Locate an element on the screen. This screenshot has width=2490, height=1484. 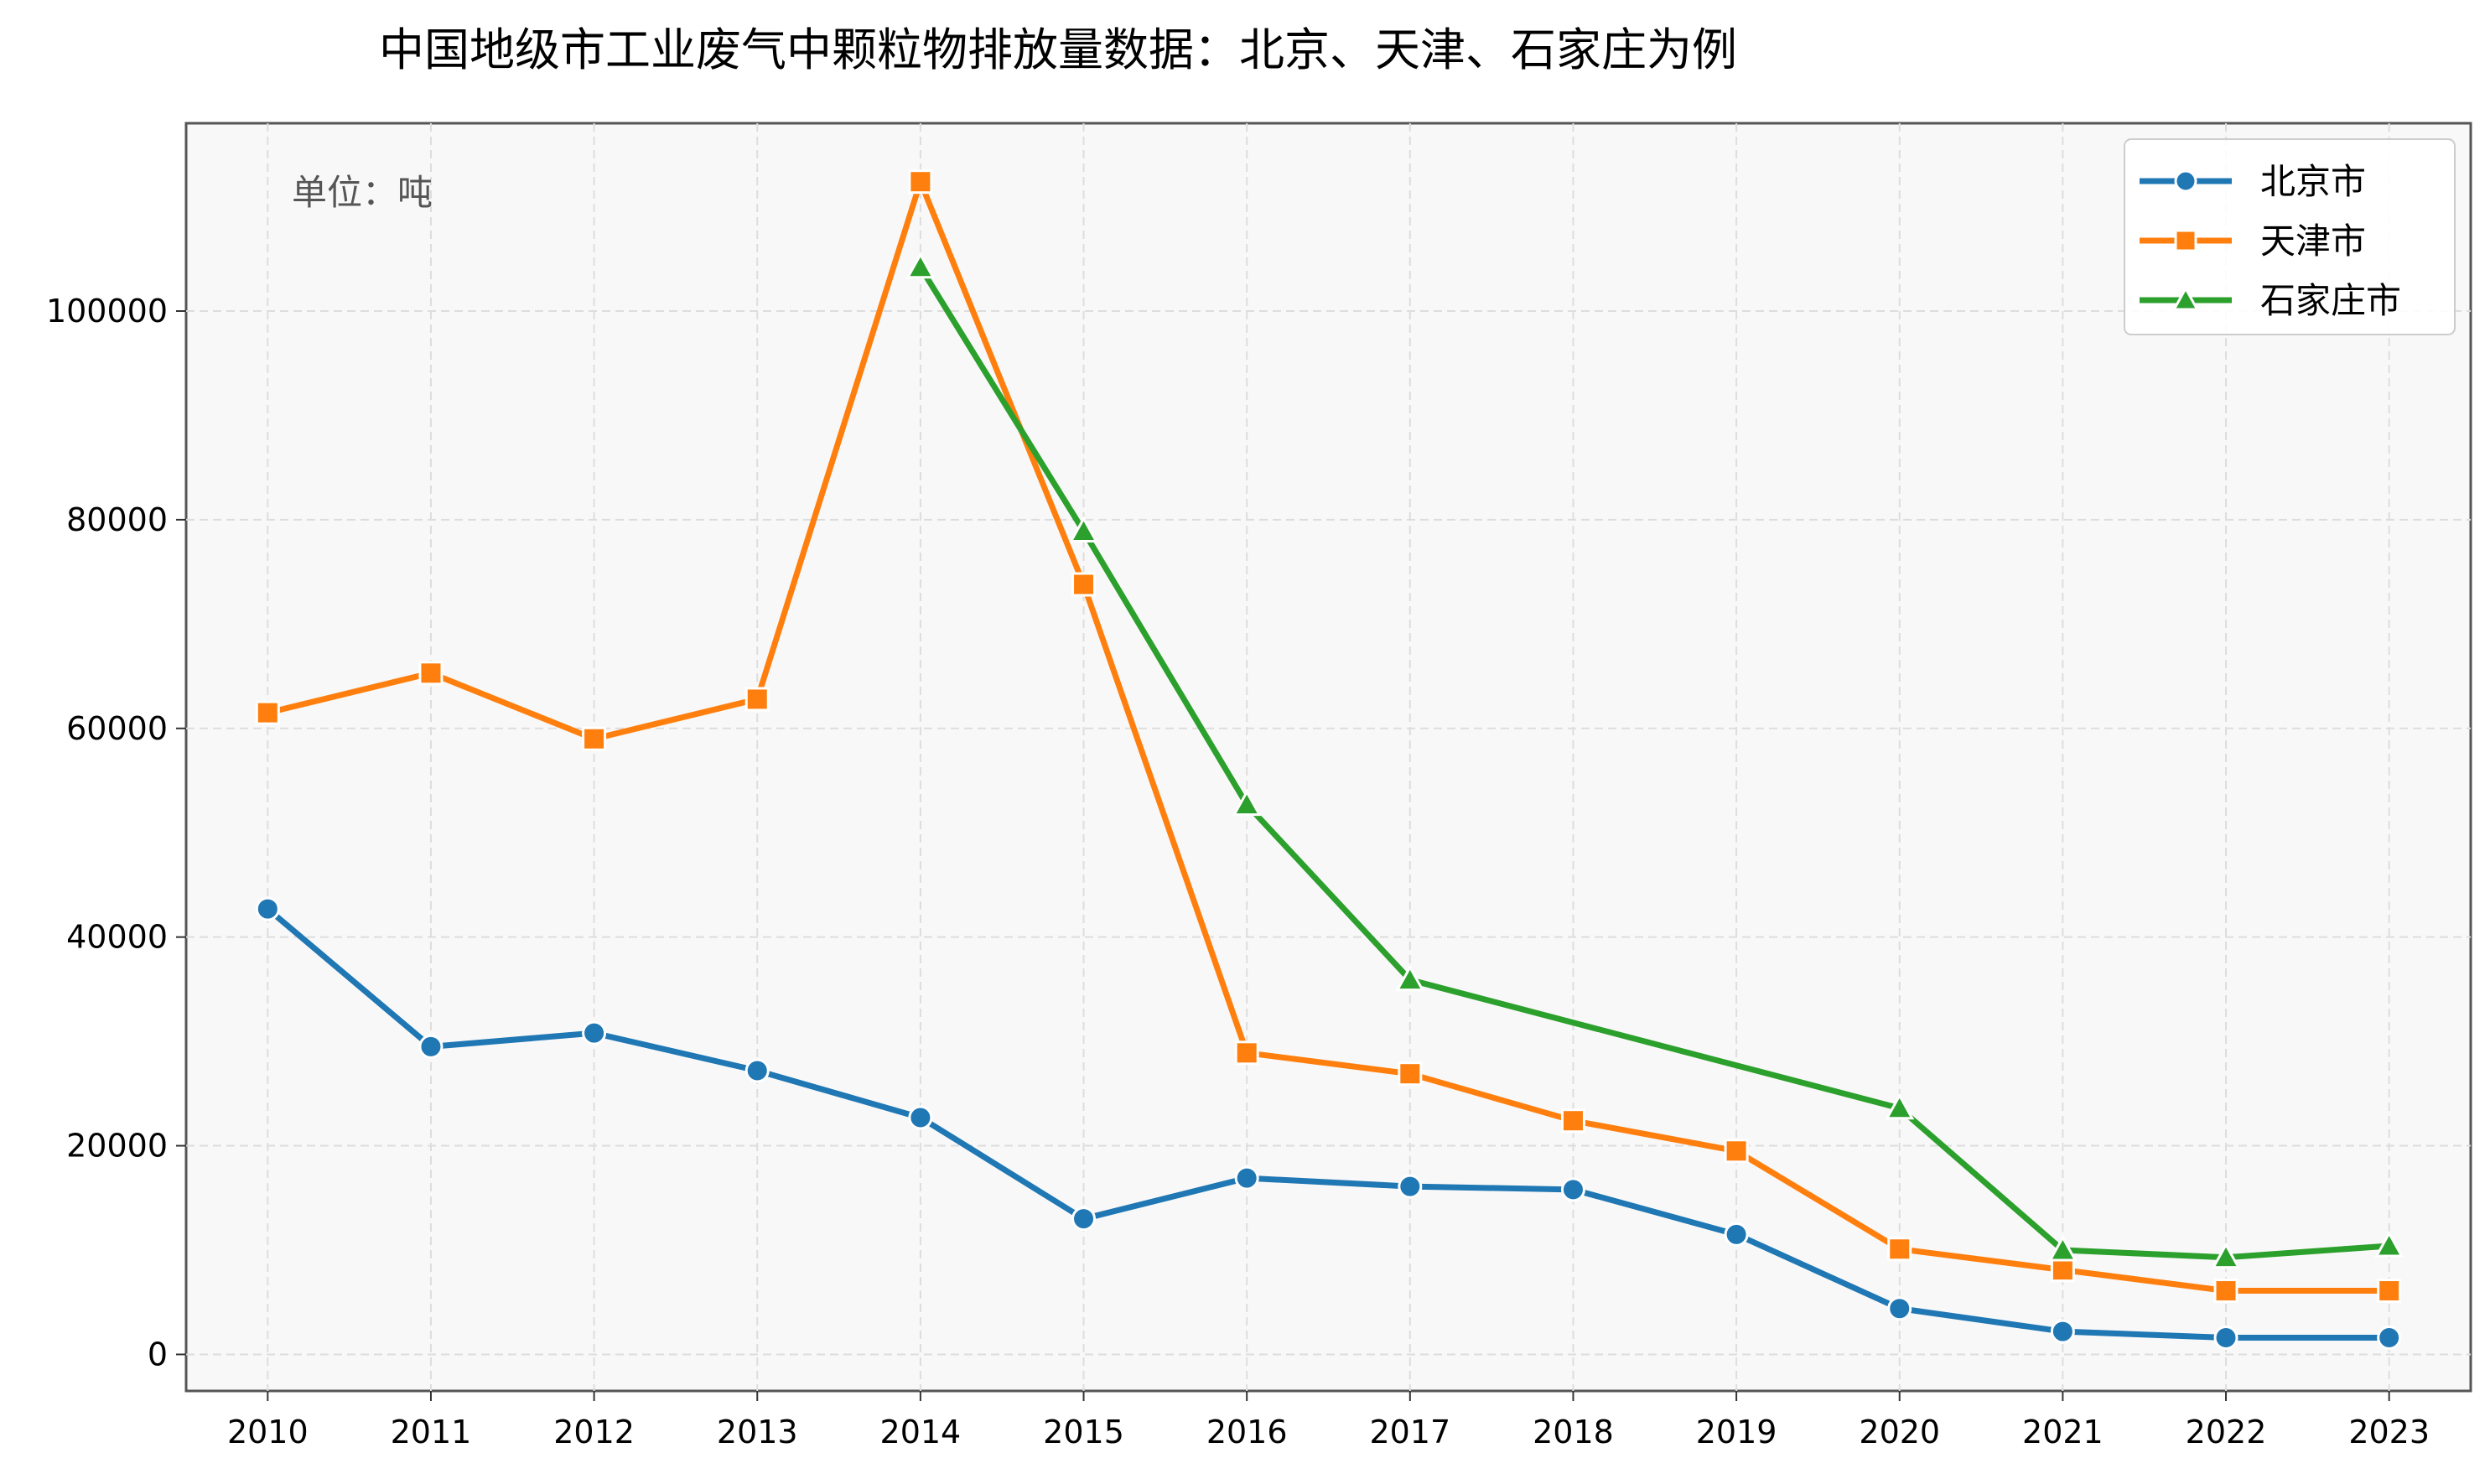
x-tick-label: 2010 is located at coordinates (268, 1432).